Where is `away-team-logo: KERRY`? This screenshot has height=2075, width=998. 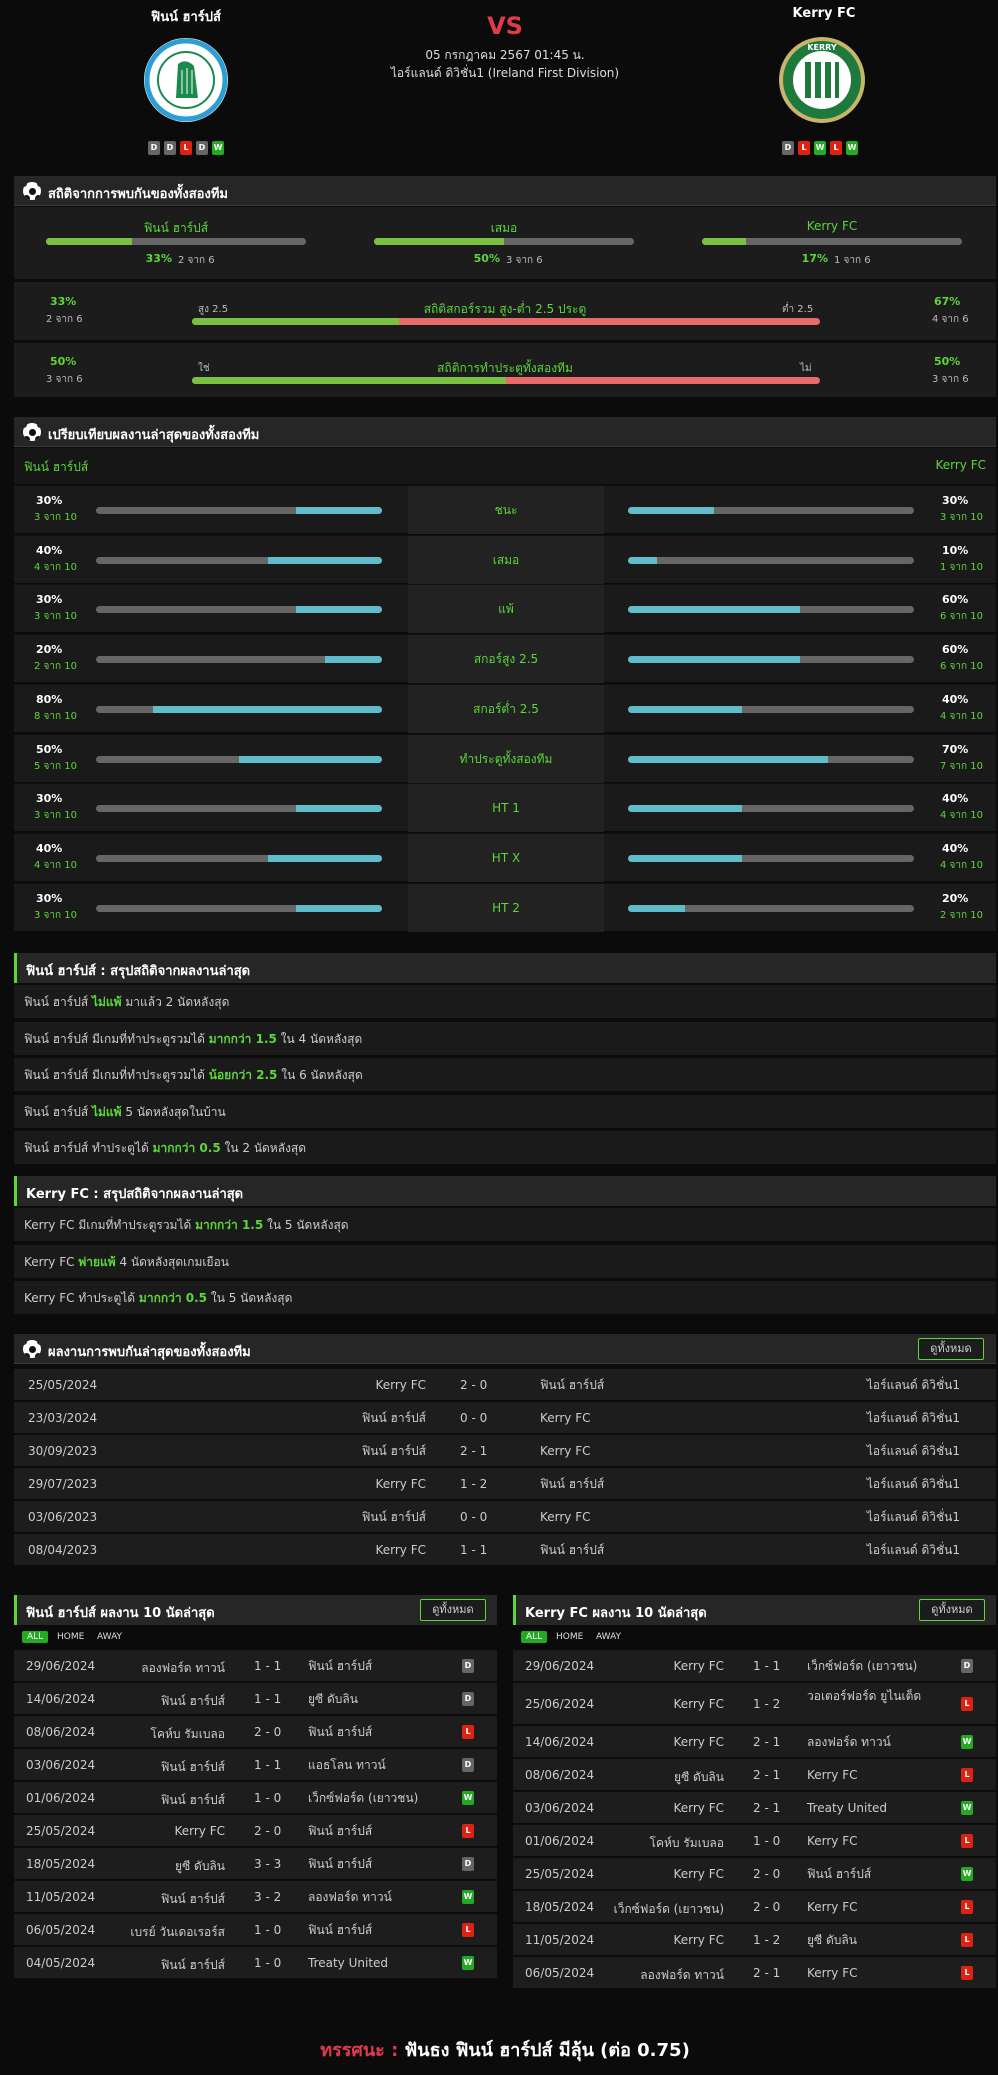
away-team-logo: KERRY is located at coordinates (822, 80).